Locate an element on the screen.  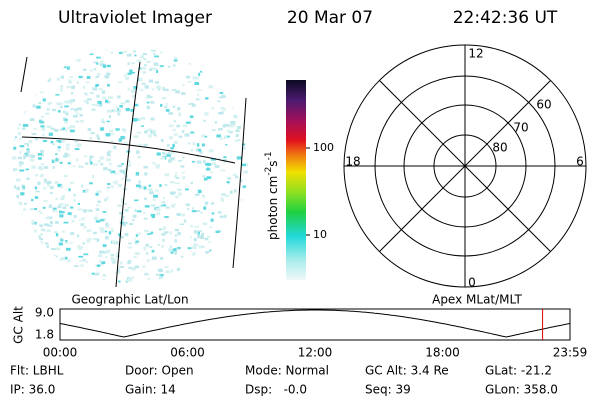
ring-label: 60 is located at coordinates (543, 105).